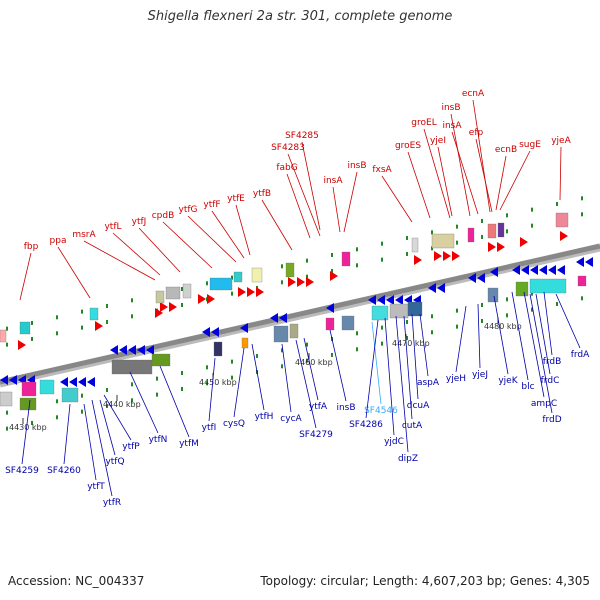 Image resolution: width=600 pixels, height=600 pixels. Describe the element at coordinates (114, 462) in the screenshot. I see `reverse-gene-label: ytfQ` at that location.